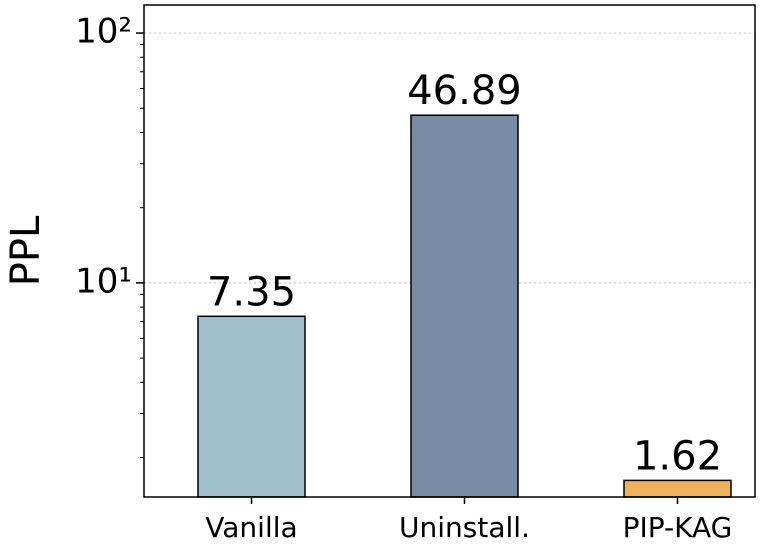  Describe the element at coordinates (26, 250) in the screenshot. I see `y-axis-label: PPL` at that location.